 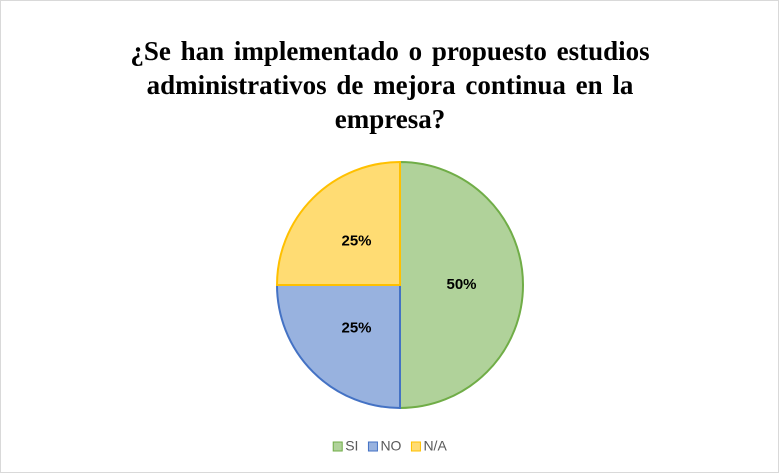 What do you see at coordinates (351, 446) in the screenshot?
I see `legend-label: SI` at bounding box center [351, 446].